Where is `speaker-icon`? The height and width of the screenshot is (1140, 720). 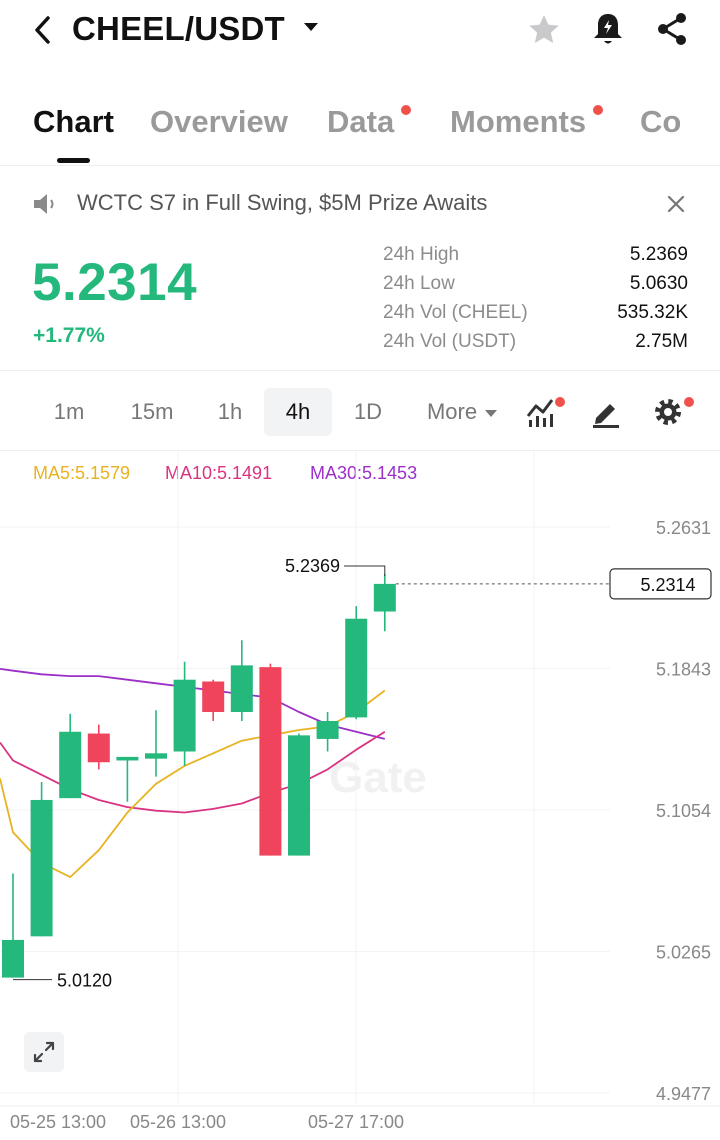 speaker-icon is located at coordinates (44, 204).